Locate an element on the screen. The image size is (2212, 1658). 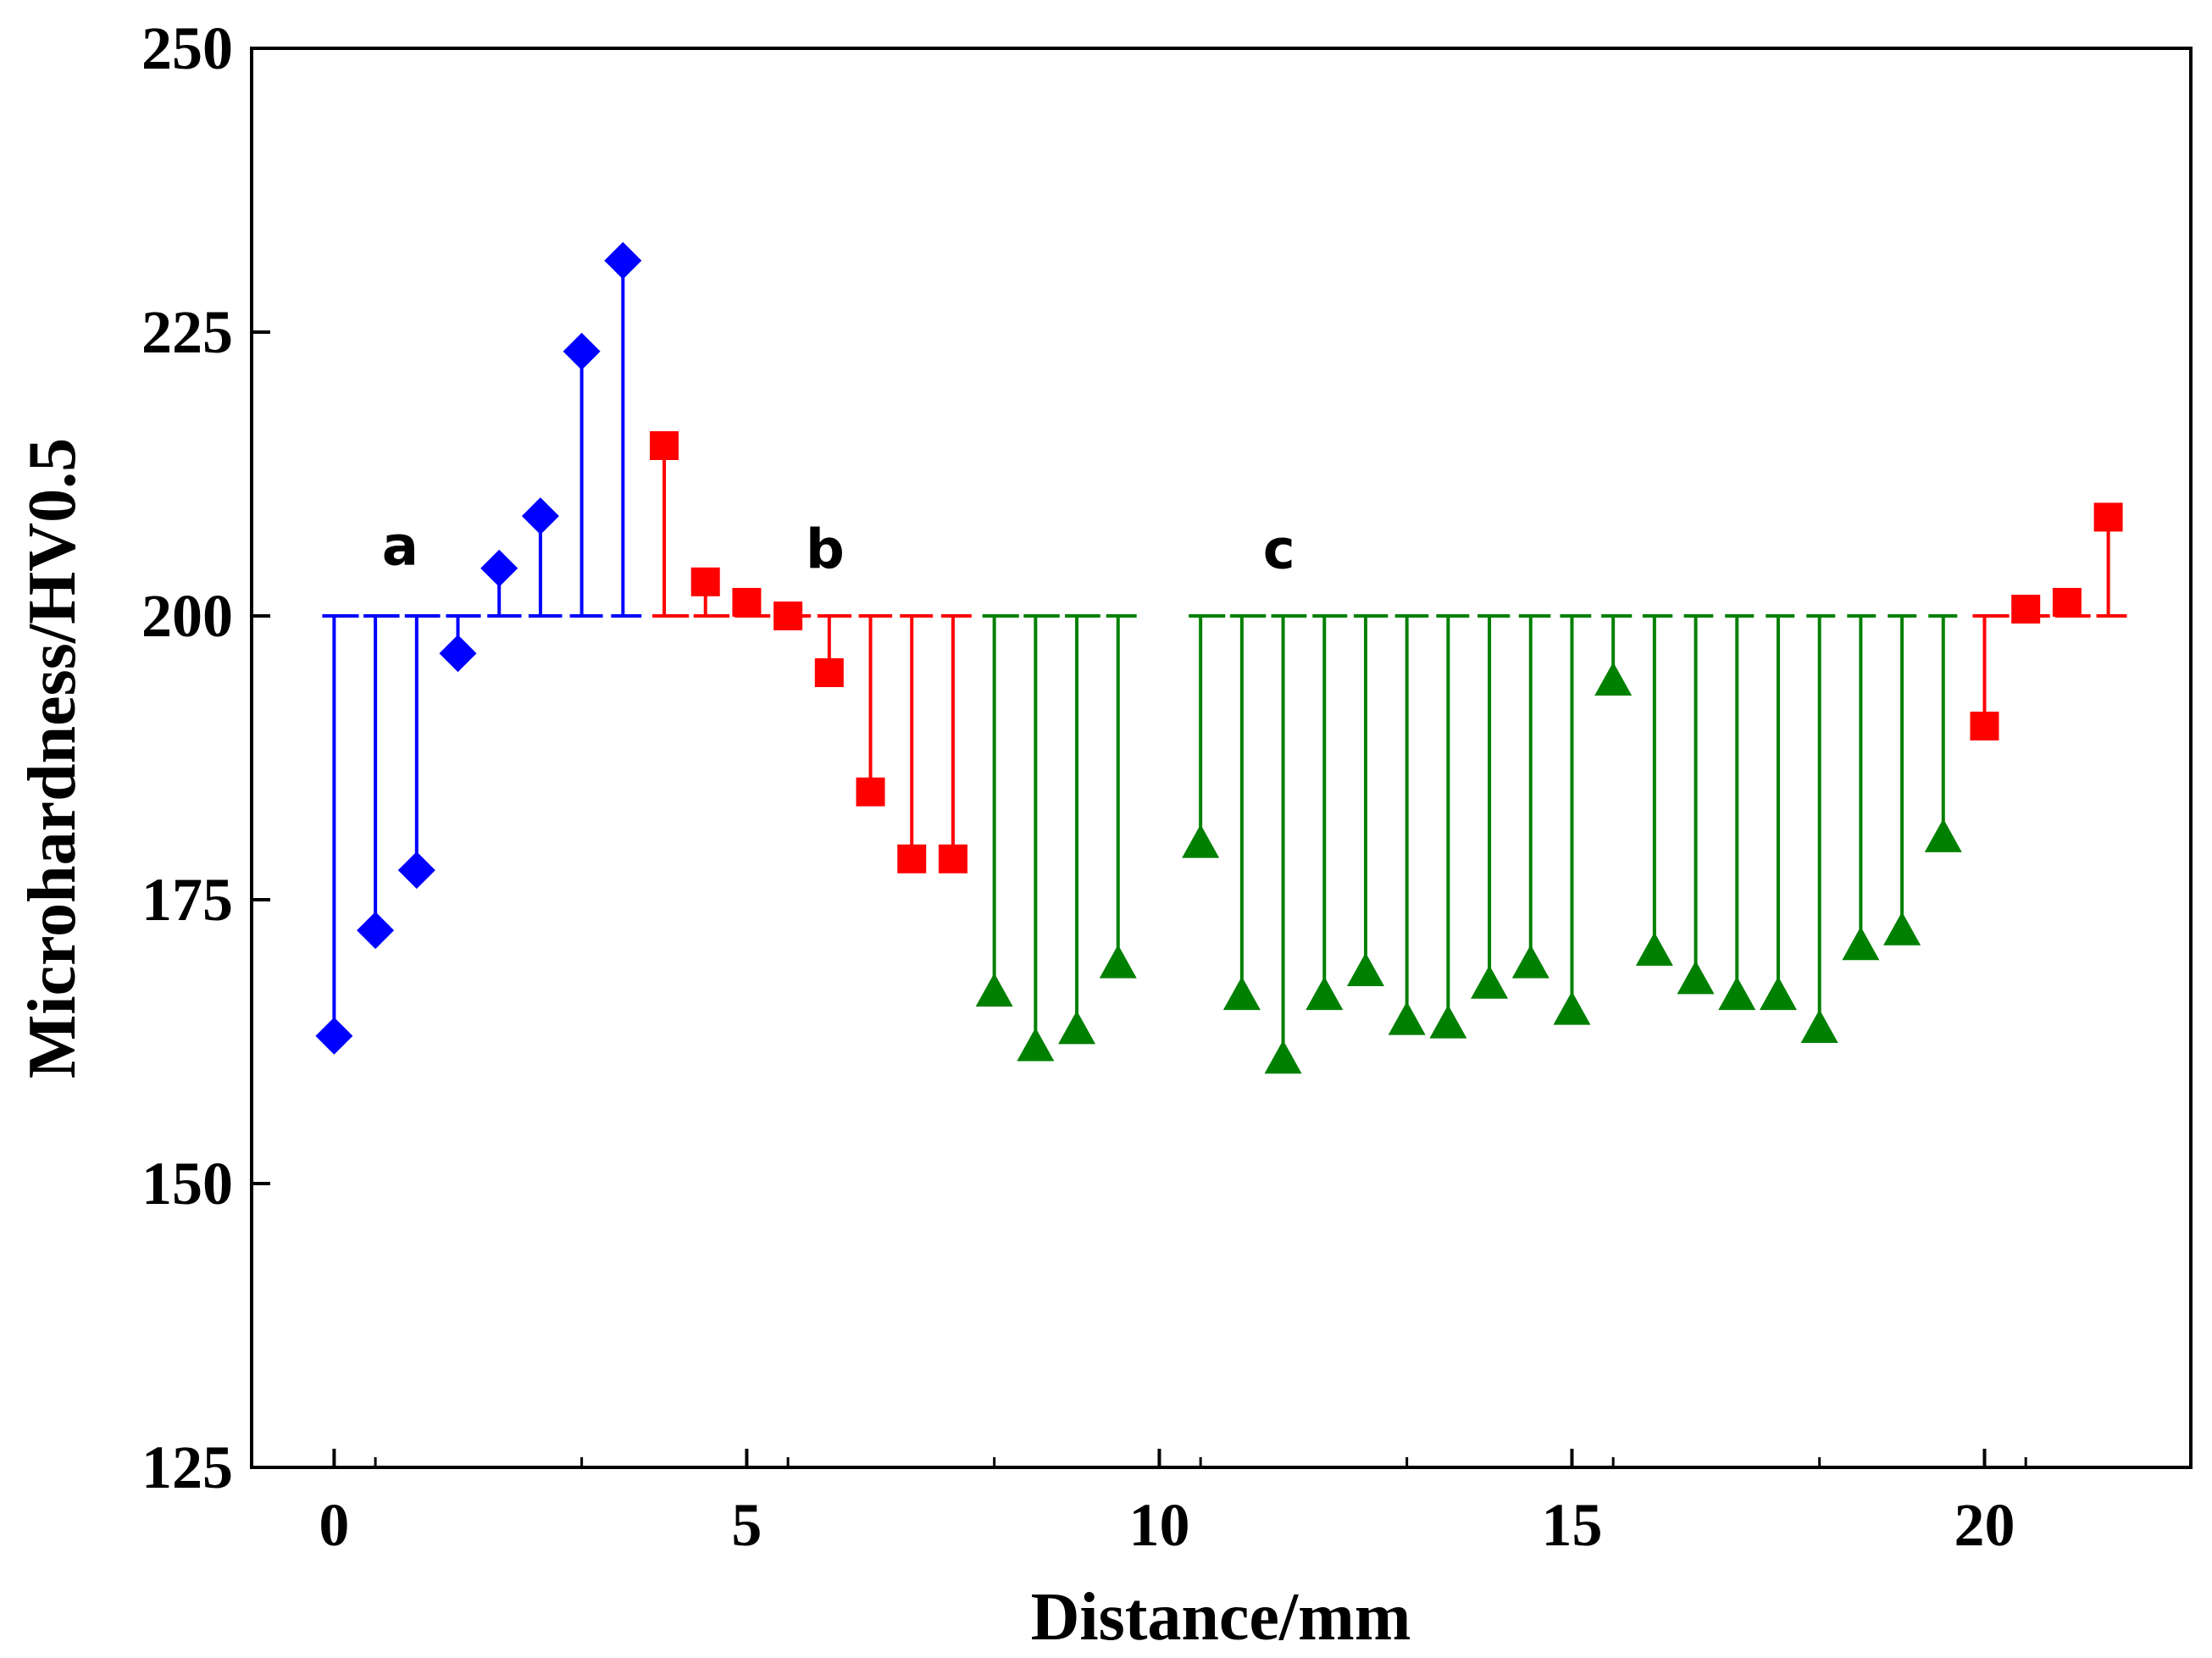
y-tick-label-5: 250 is located at coordinates (187, 48).